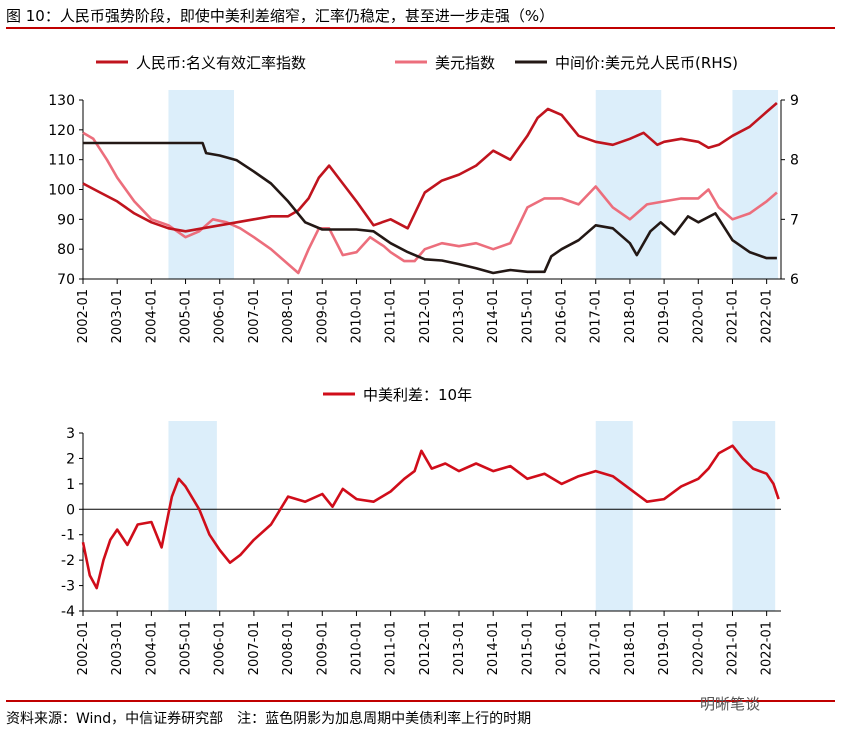  Describe the element at coordinates (420, 701) in the screenshot. I see `title-rule-bottom` at that location.